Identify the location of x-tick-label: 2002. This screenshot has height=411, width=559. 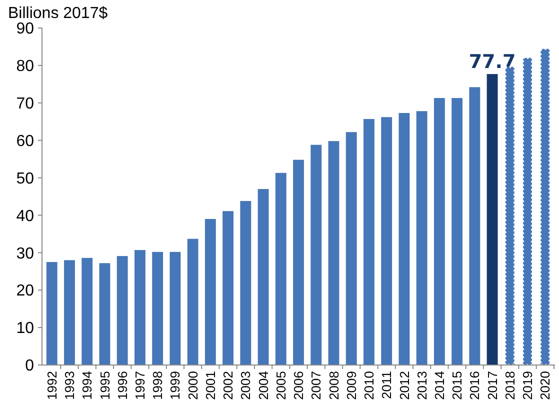
(228, 385).